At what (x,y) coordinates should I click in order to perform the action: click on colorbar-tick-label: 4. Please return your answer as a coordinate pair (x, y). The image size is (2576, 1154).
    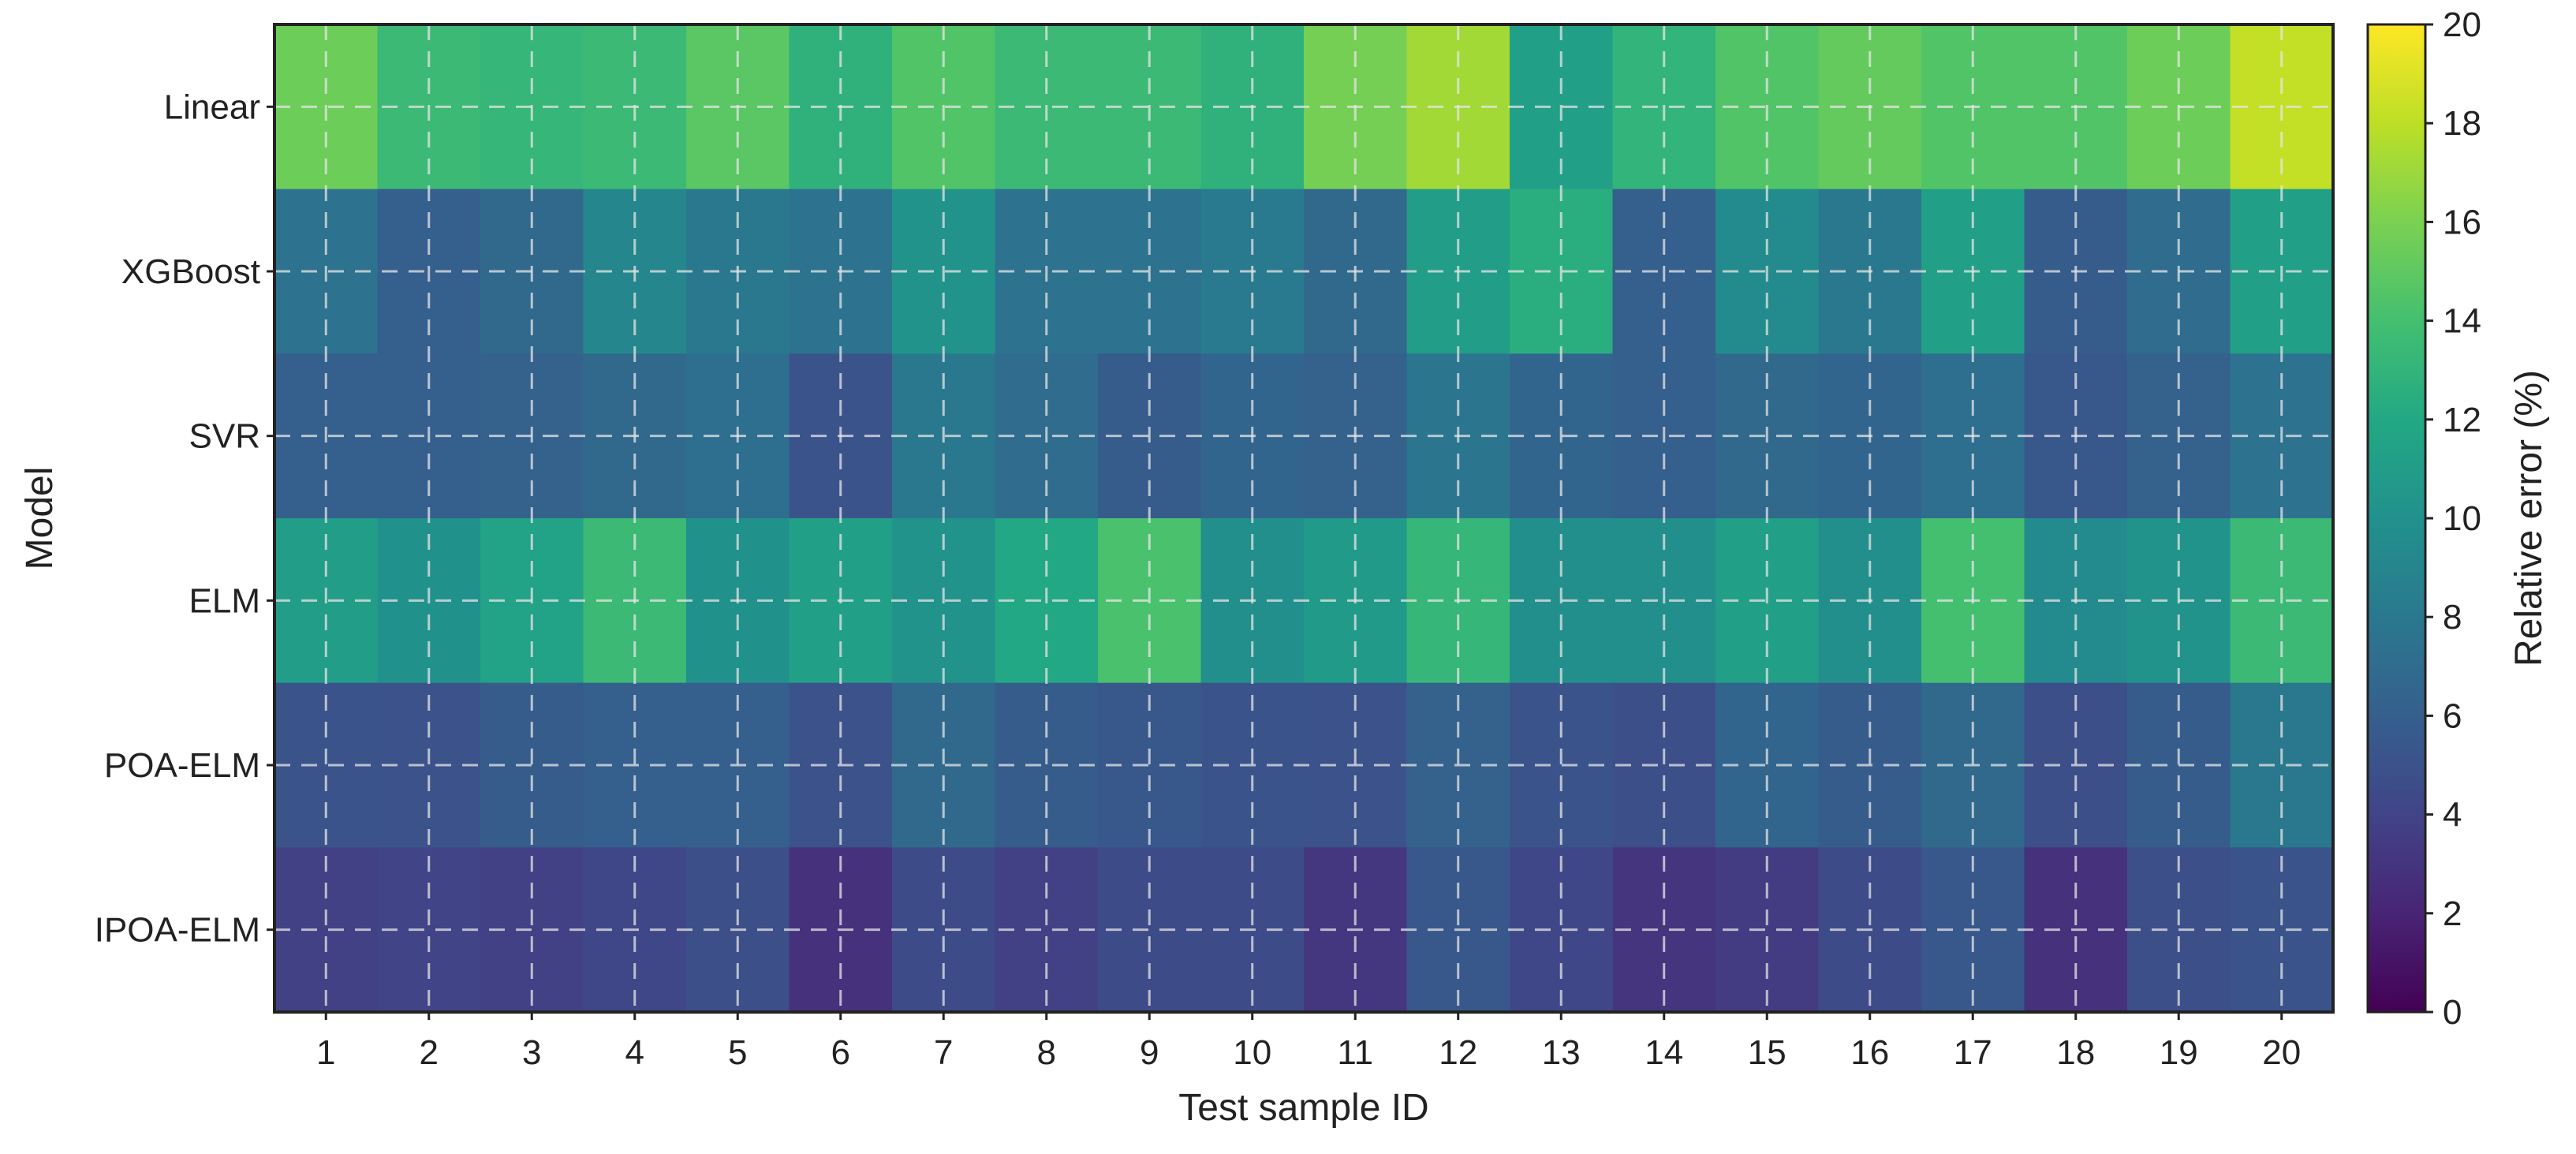
    Looking at the image, I should click on (2452, 815).